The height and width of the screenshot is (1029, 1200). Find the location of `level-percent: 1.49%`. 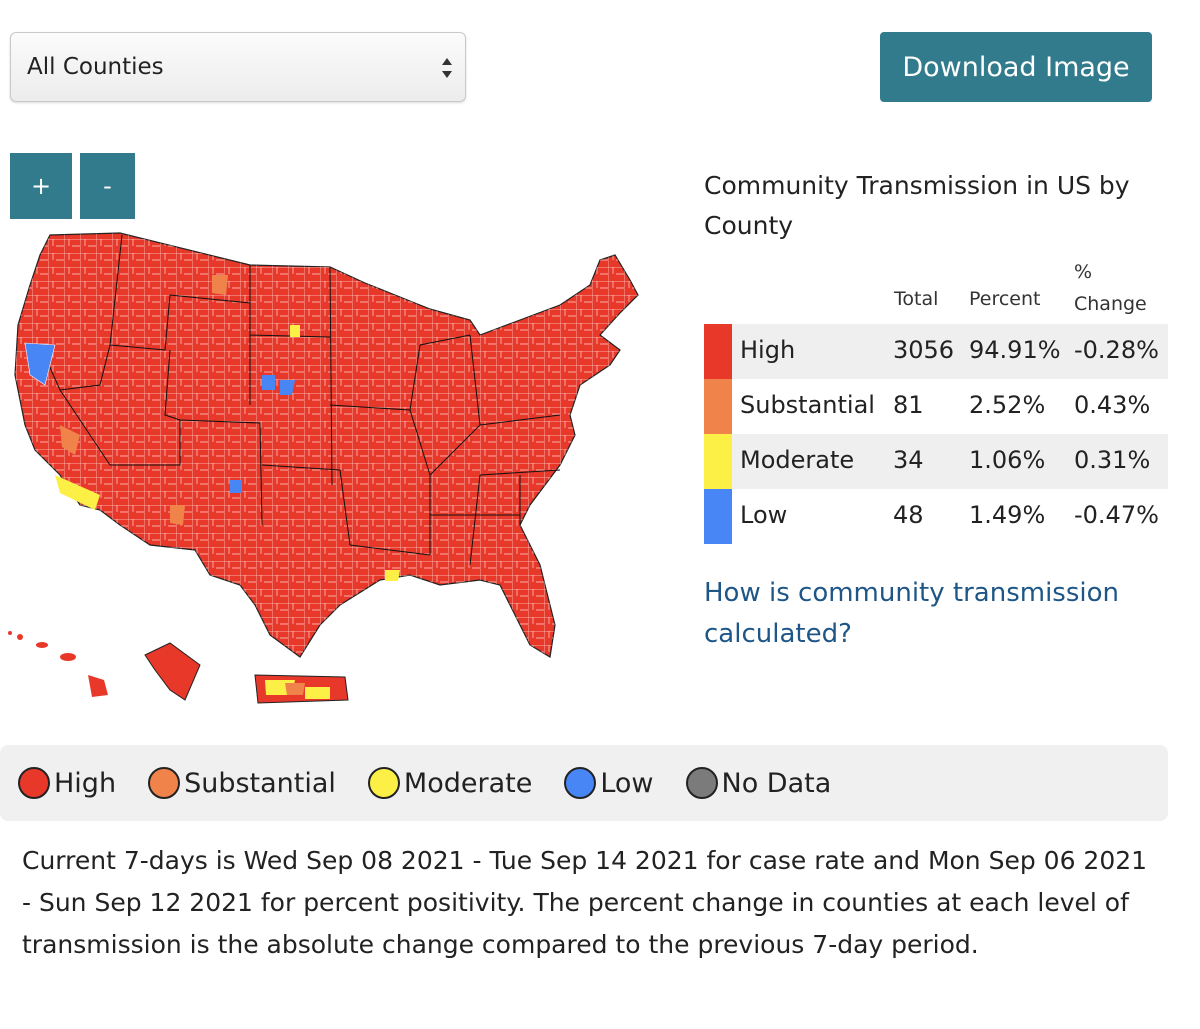

level-percent: 1.49% is located at coordinates (1007, 515).